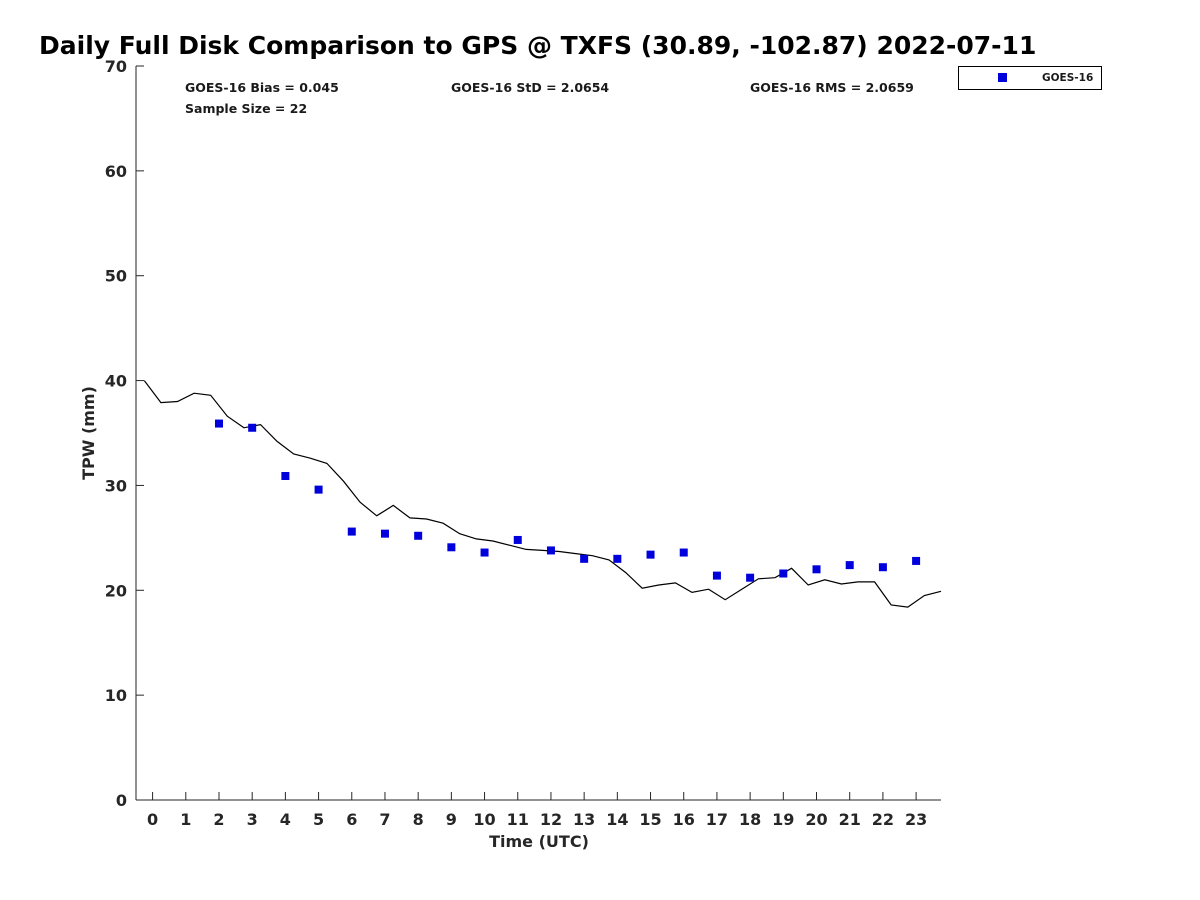  I want to click on legend: GOES-16, so click(1030, 78).